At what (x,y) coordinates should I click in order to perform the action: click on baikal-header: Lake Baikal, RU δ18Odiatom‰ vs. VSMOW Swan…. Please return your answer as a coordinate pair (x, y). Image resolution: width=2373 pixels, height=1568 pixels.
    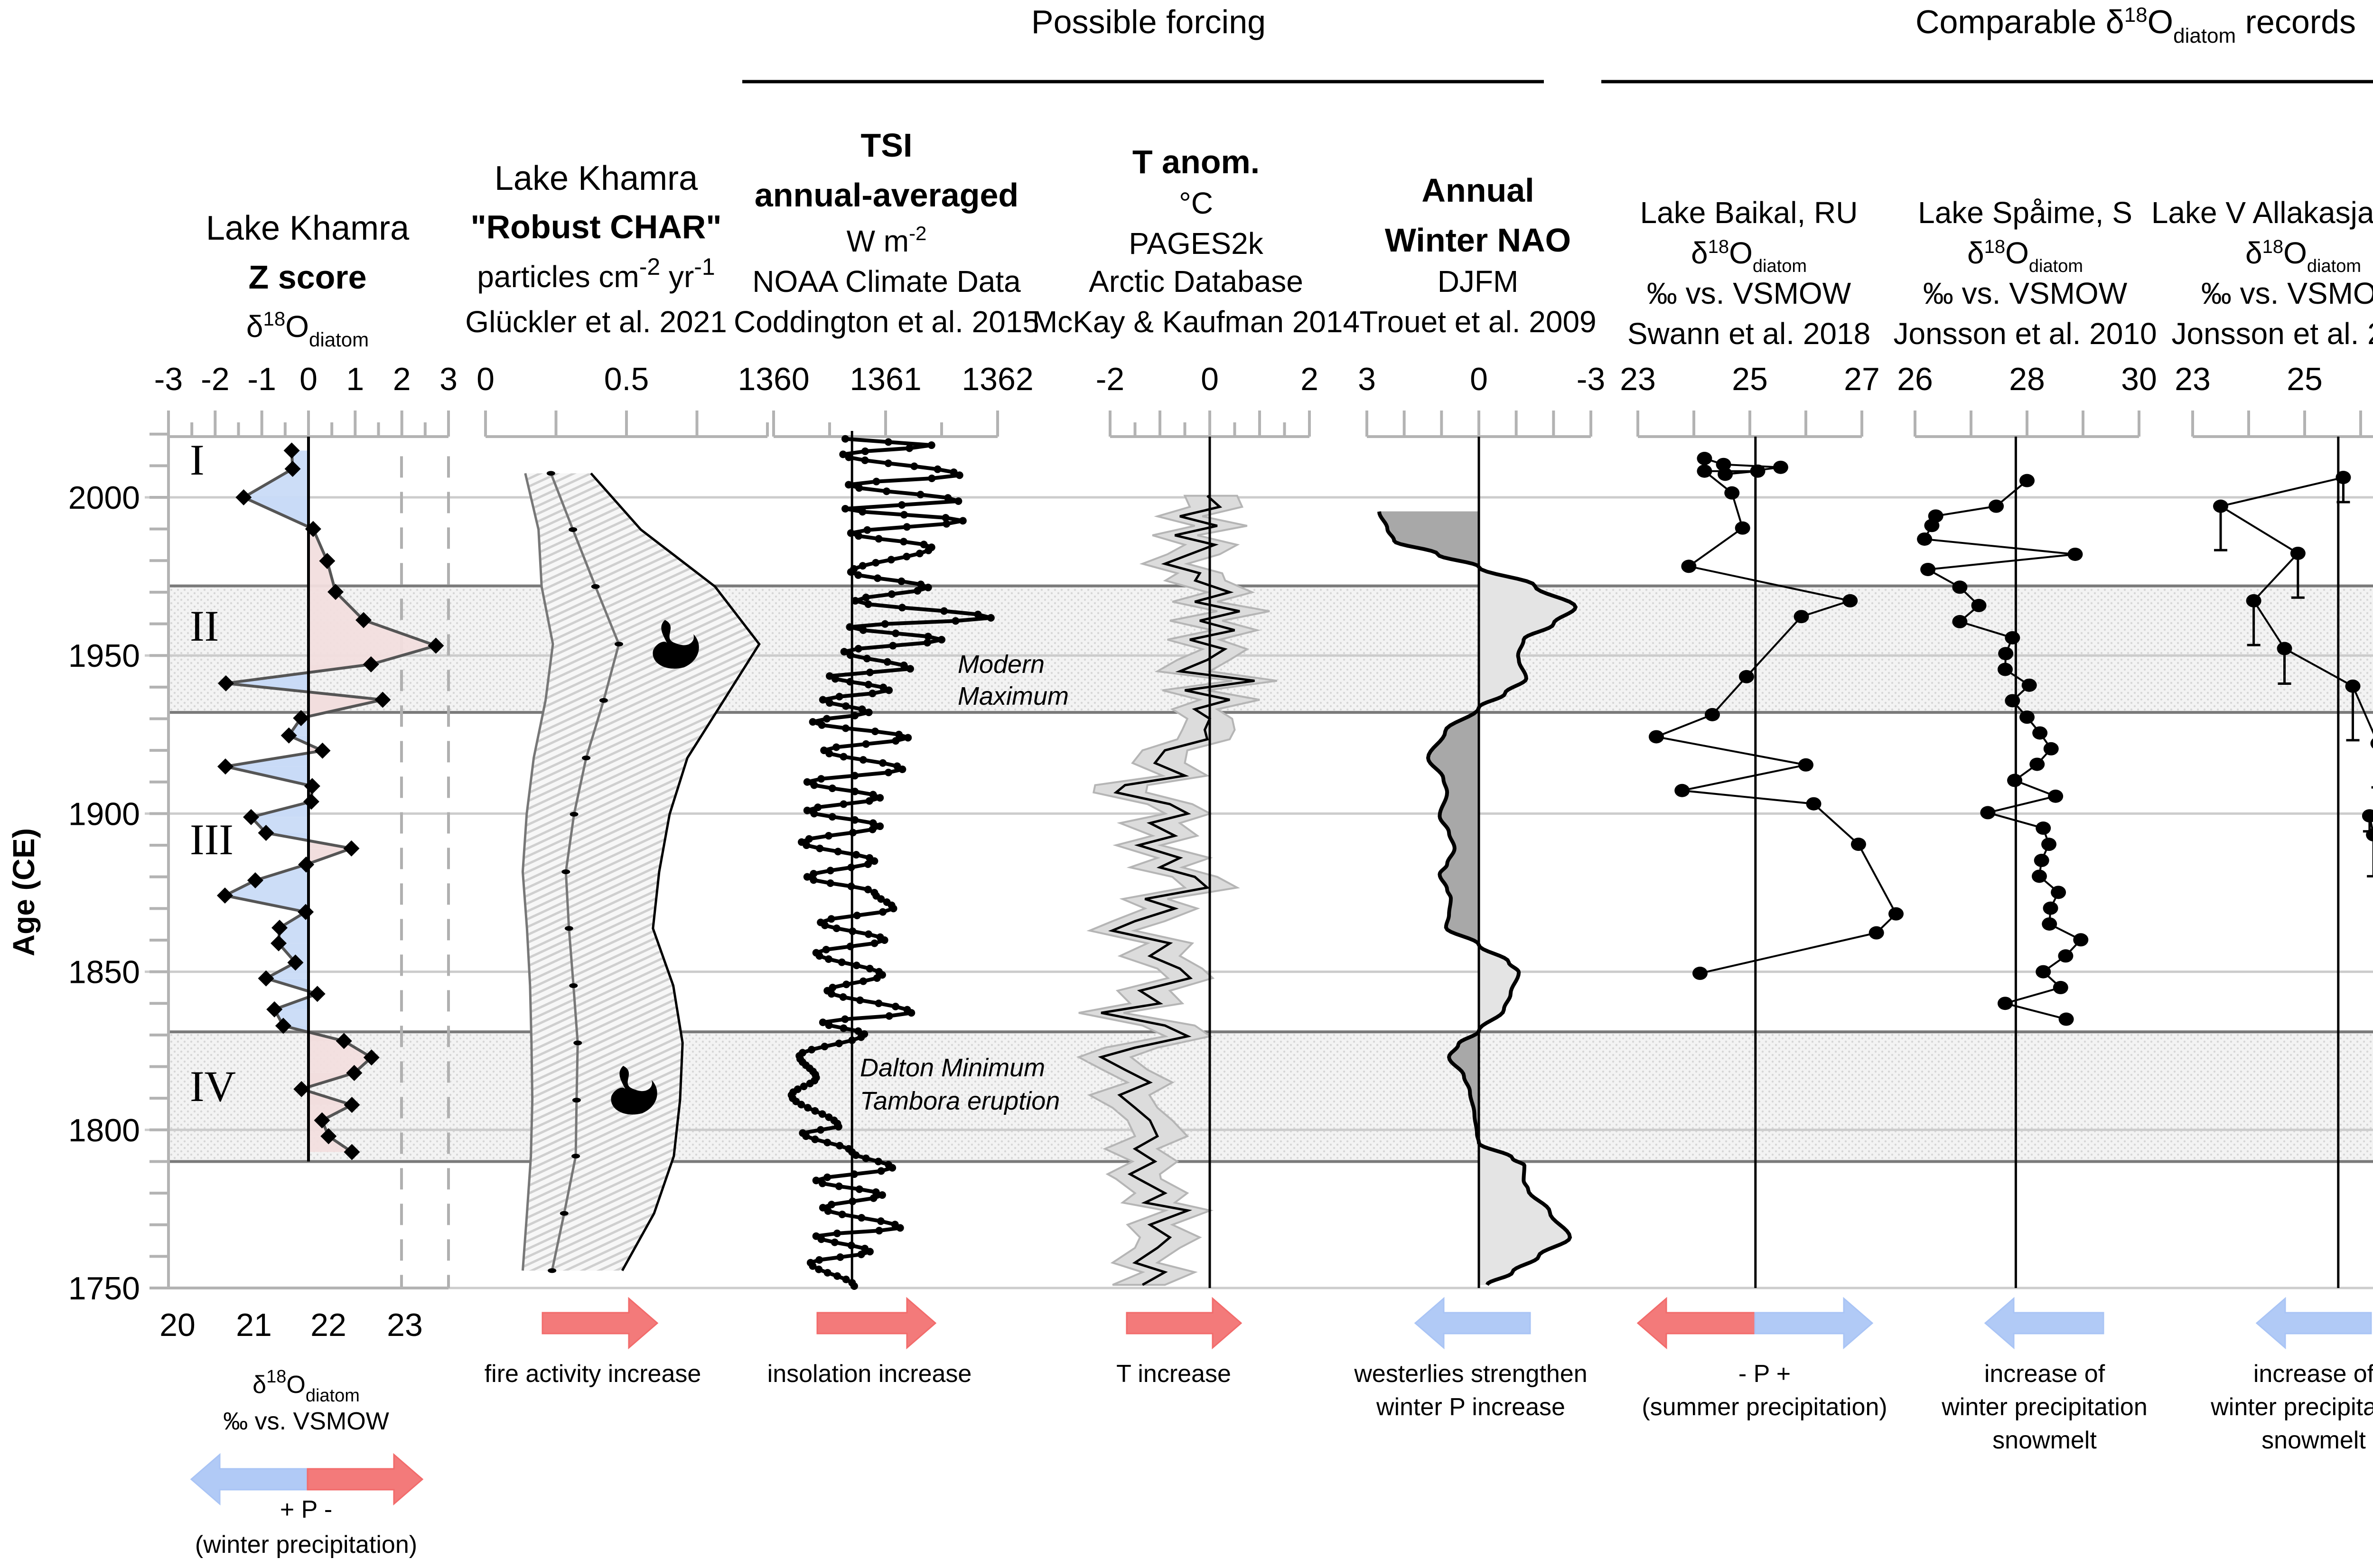
    Looking at the image, I should click on (1748, 273).